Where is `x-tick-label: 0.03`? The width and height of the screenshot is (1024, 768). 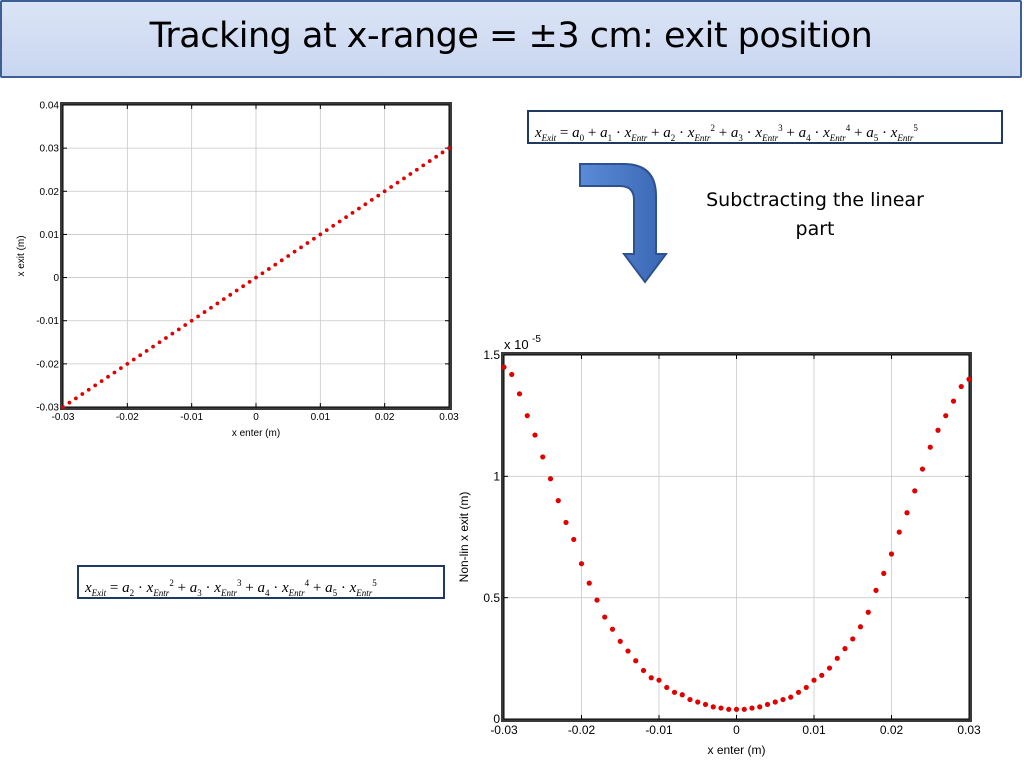 x-tick-label: 0.03 is located at coordinates (969, 730).